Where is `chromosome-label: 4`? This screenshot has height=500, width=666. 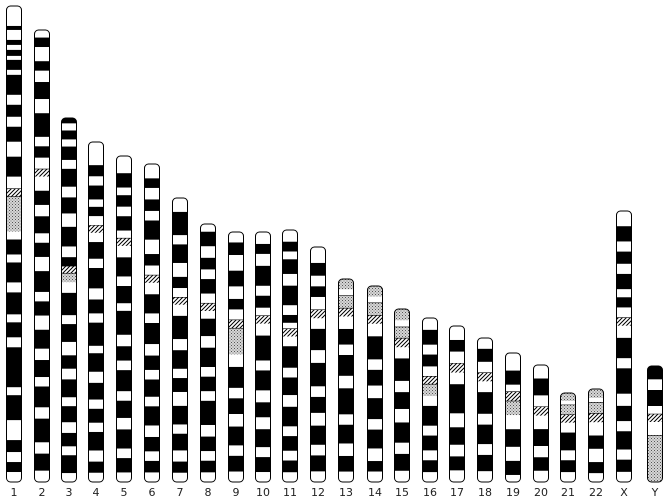 chromosome-label: 4 is located at coordinates (96, 492).